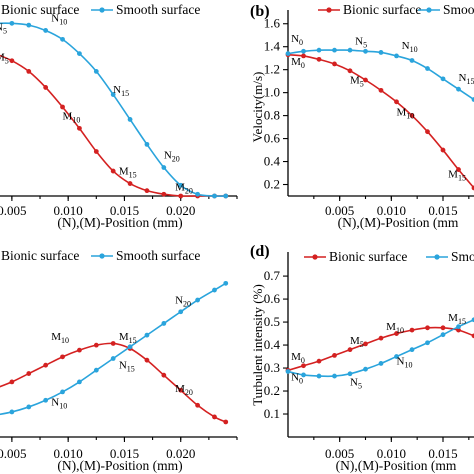 The height and width of the screenshot is (474, 474). I want to click on point-label: N0, so click(297, 40).